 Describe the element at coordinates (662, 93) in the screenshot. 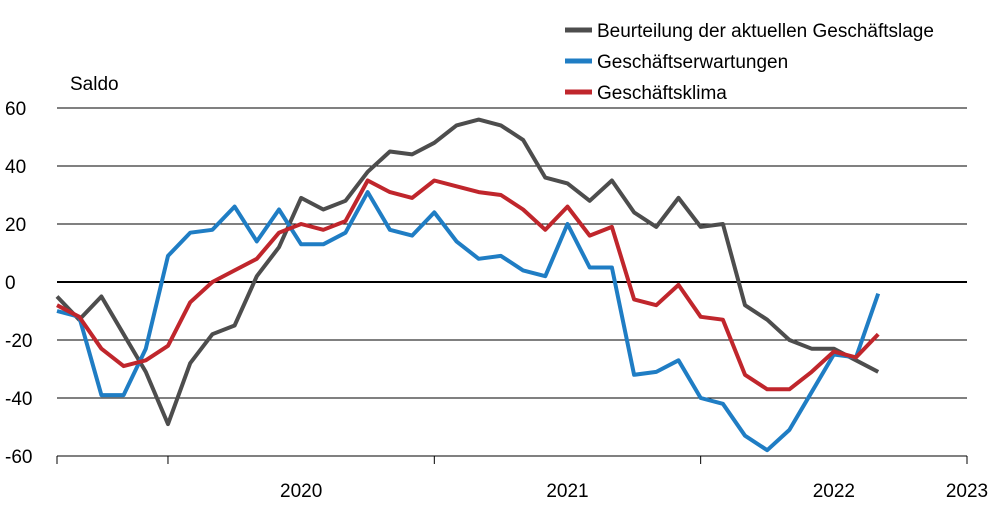

I see `legend-label: Geschäftsklima` at that location.